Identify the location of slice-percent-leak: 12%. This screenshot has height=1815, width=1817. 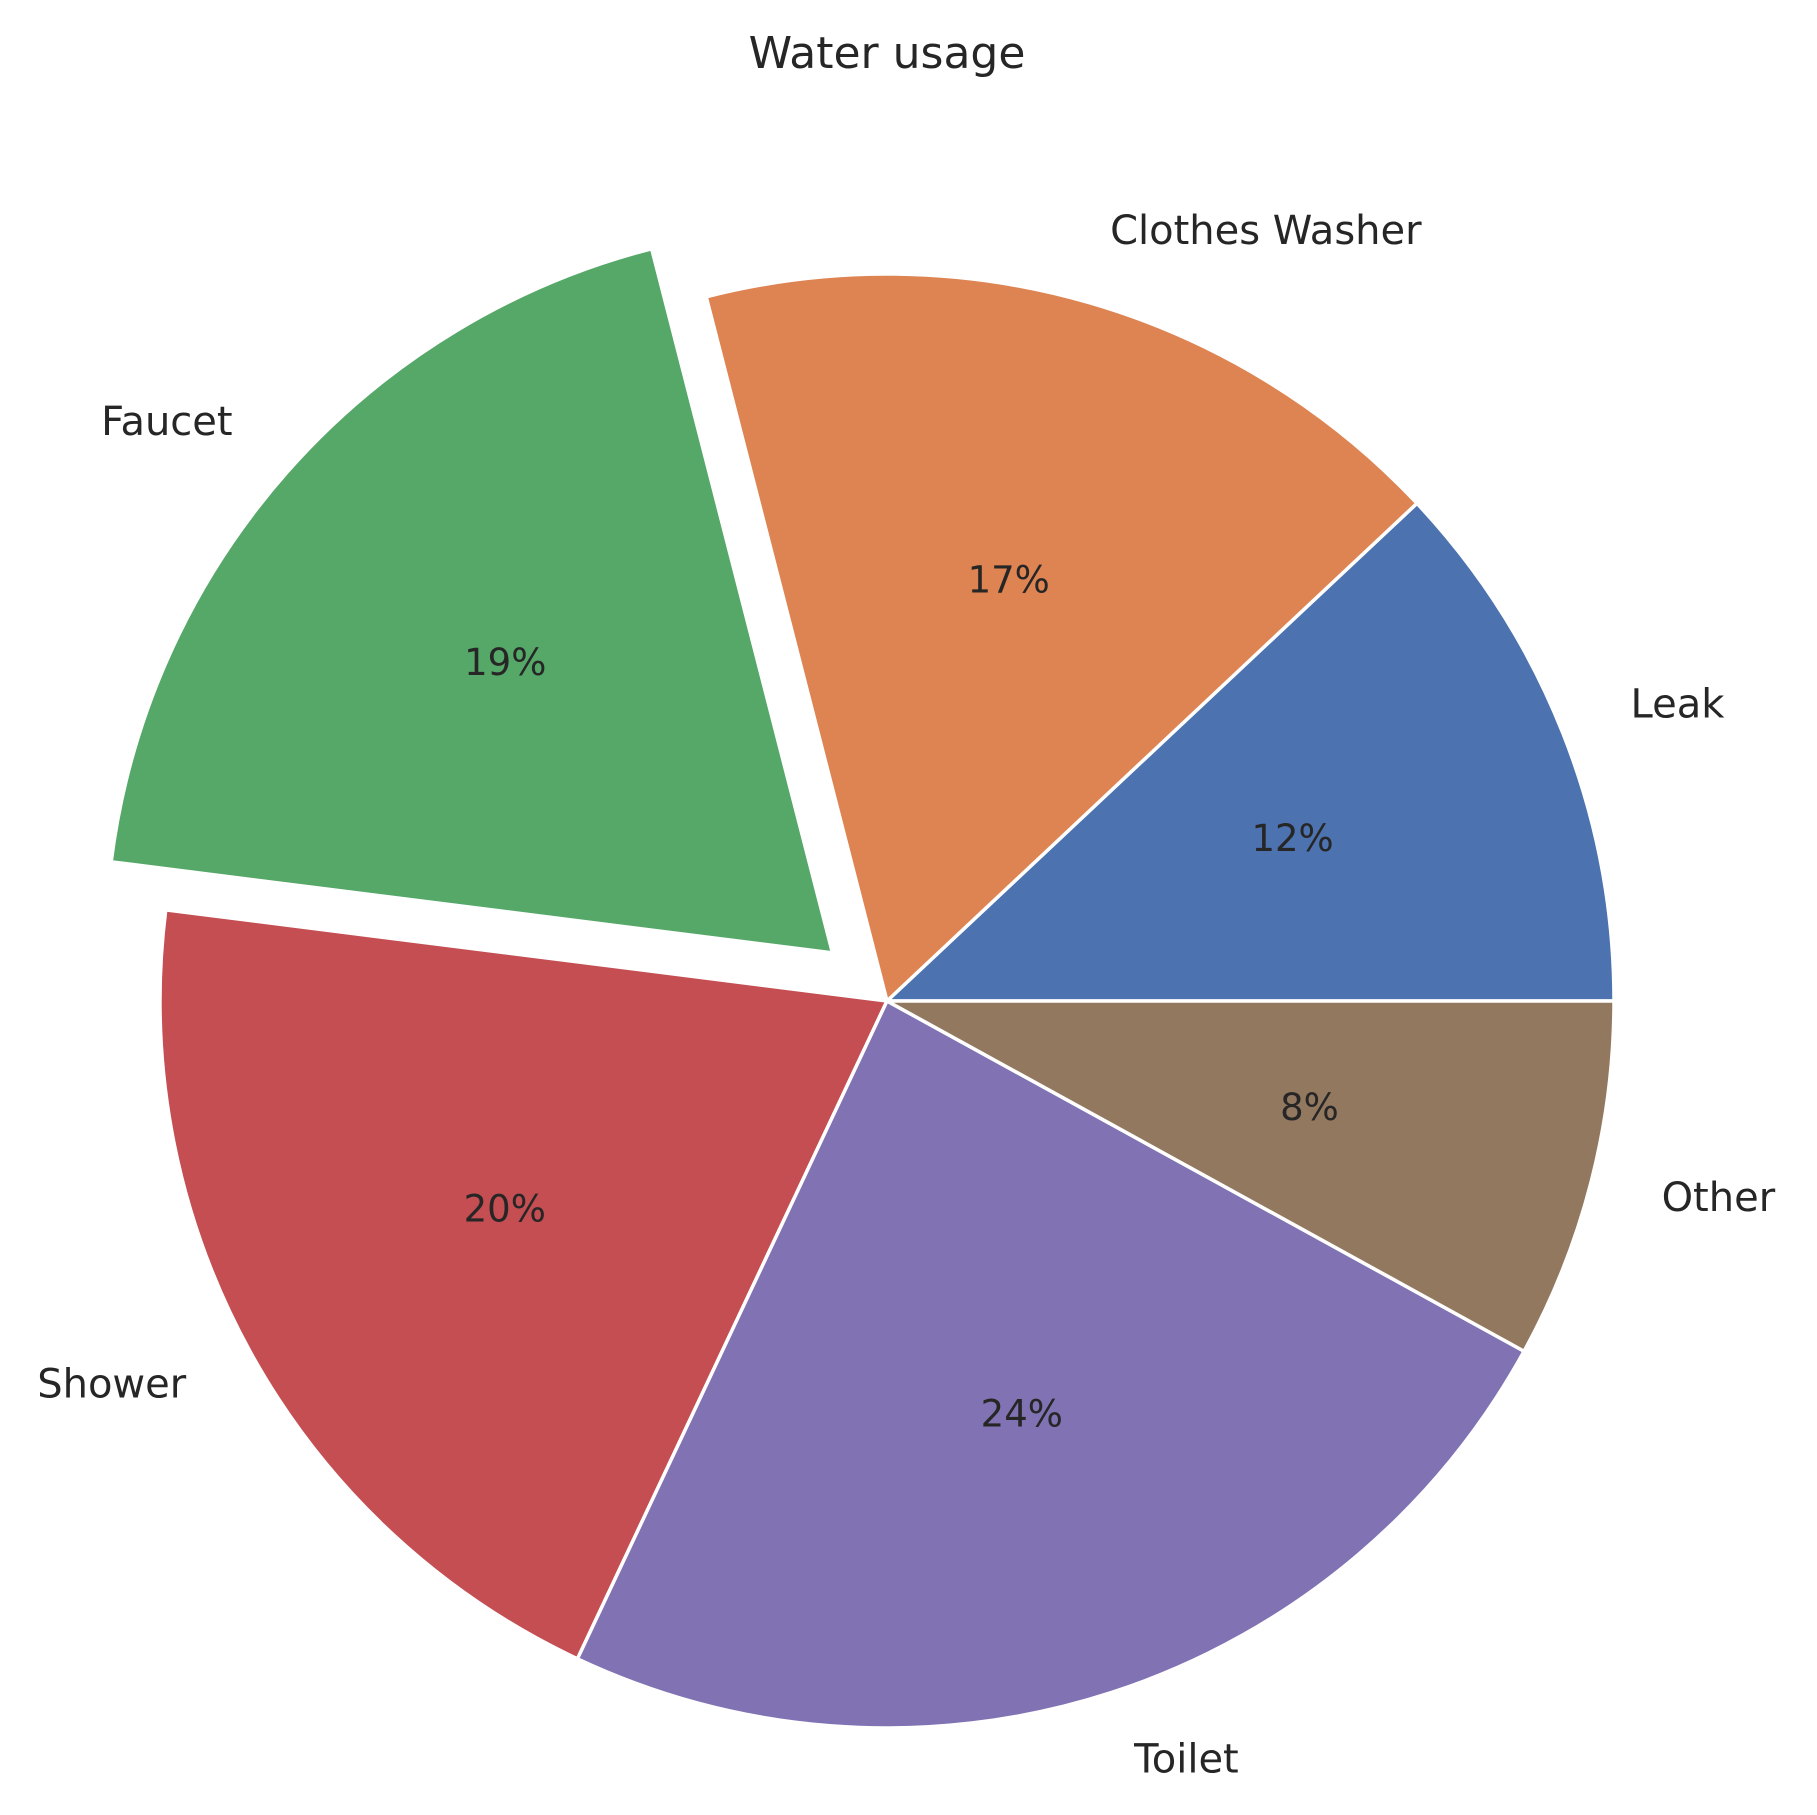
(1292, 838).